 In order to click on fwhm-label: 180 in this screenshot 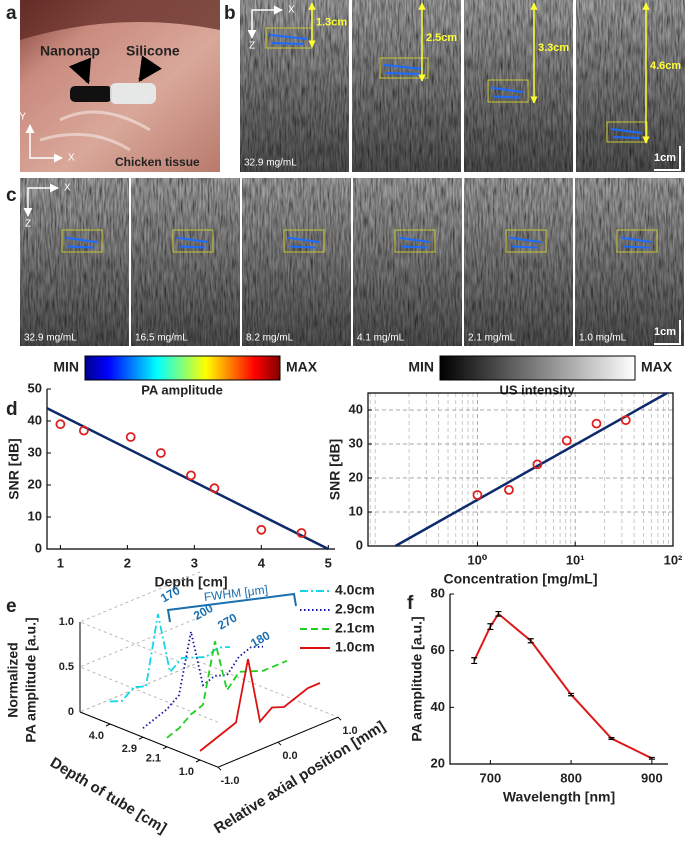, I will do `click(260, 639)`.